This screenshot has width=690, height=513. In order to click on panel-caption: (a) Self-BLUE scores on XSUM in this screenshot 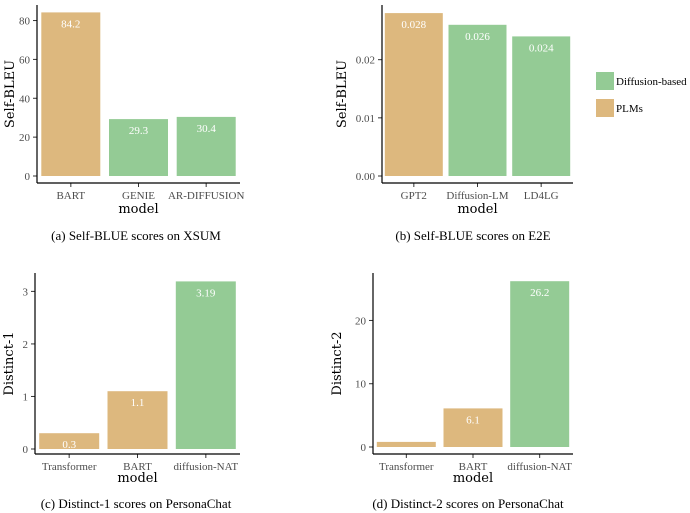, I will do `click(136, 235)`.